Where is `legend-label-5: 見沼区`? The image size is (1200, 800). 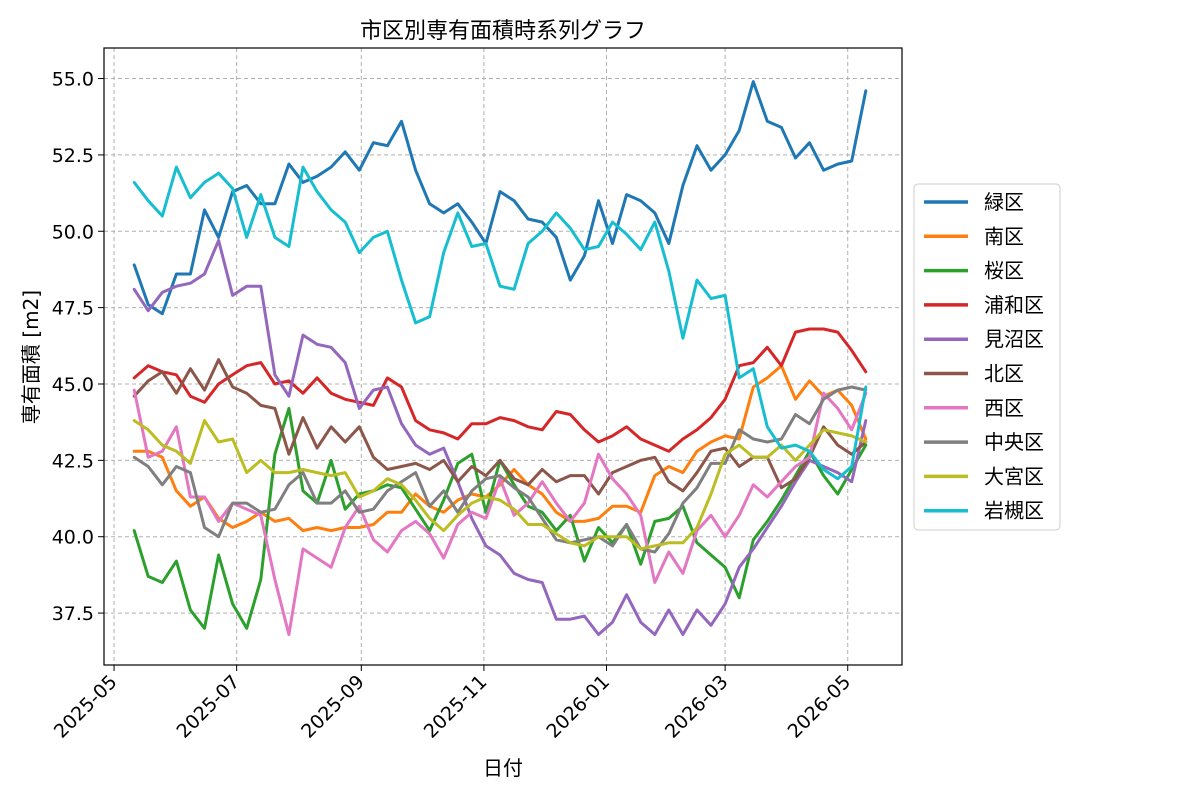
legend-label-5: 見沼区 is located at coordinates (1014, 339).